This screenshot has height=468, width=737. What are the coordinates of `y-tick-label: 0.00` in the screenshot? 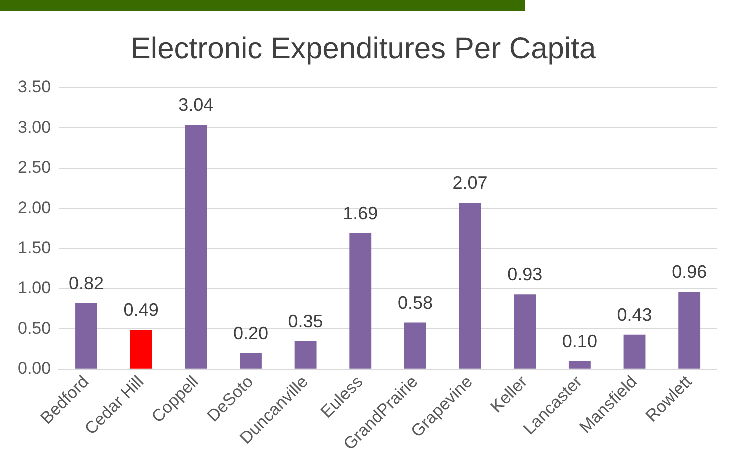 It's located at (35, 368).